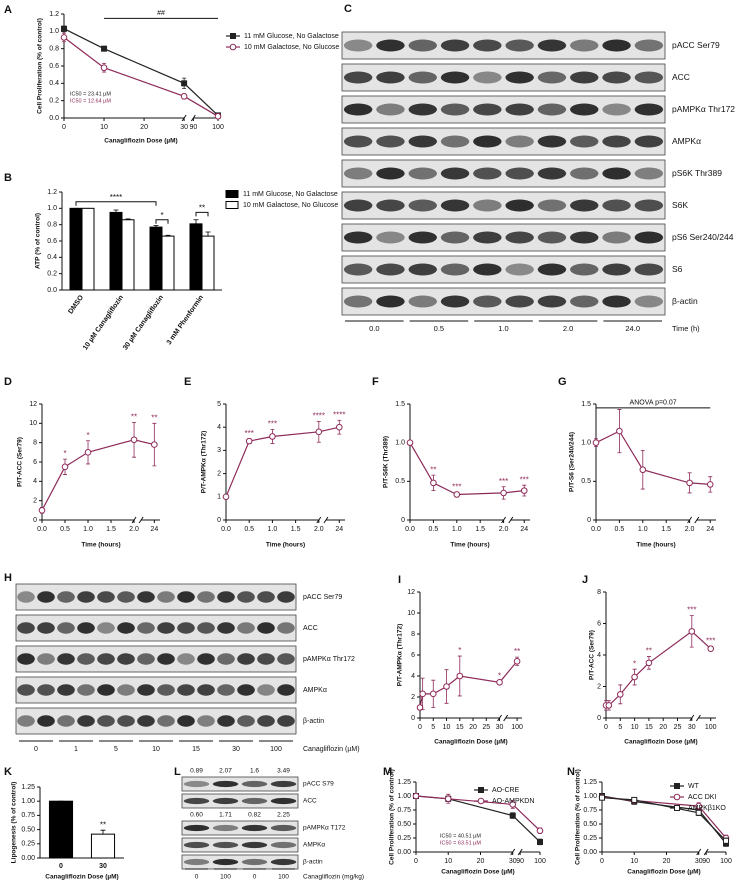 The image size is (756, 883). Describe the element at coordinates (76, 749) in the screenshot. I see `lane-label: 1` at that location.